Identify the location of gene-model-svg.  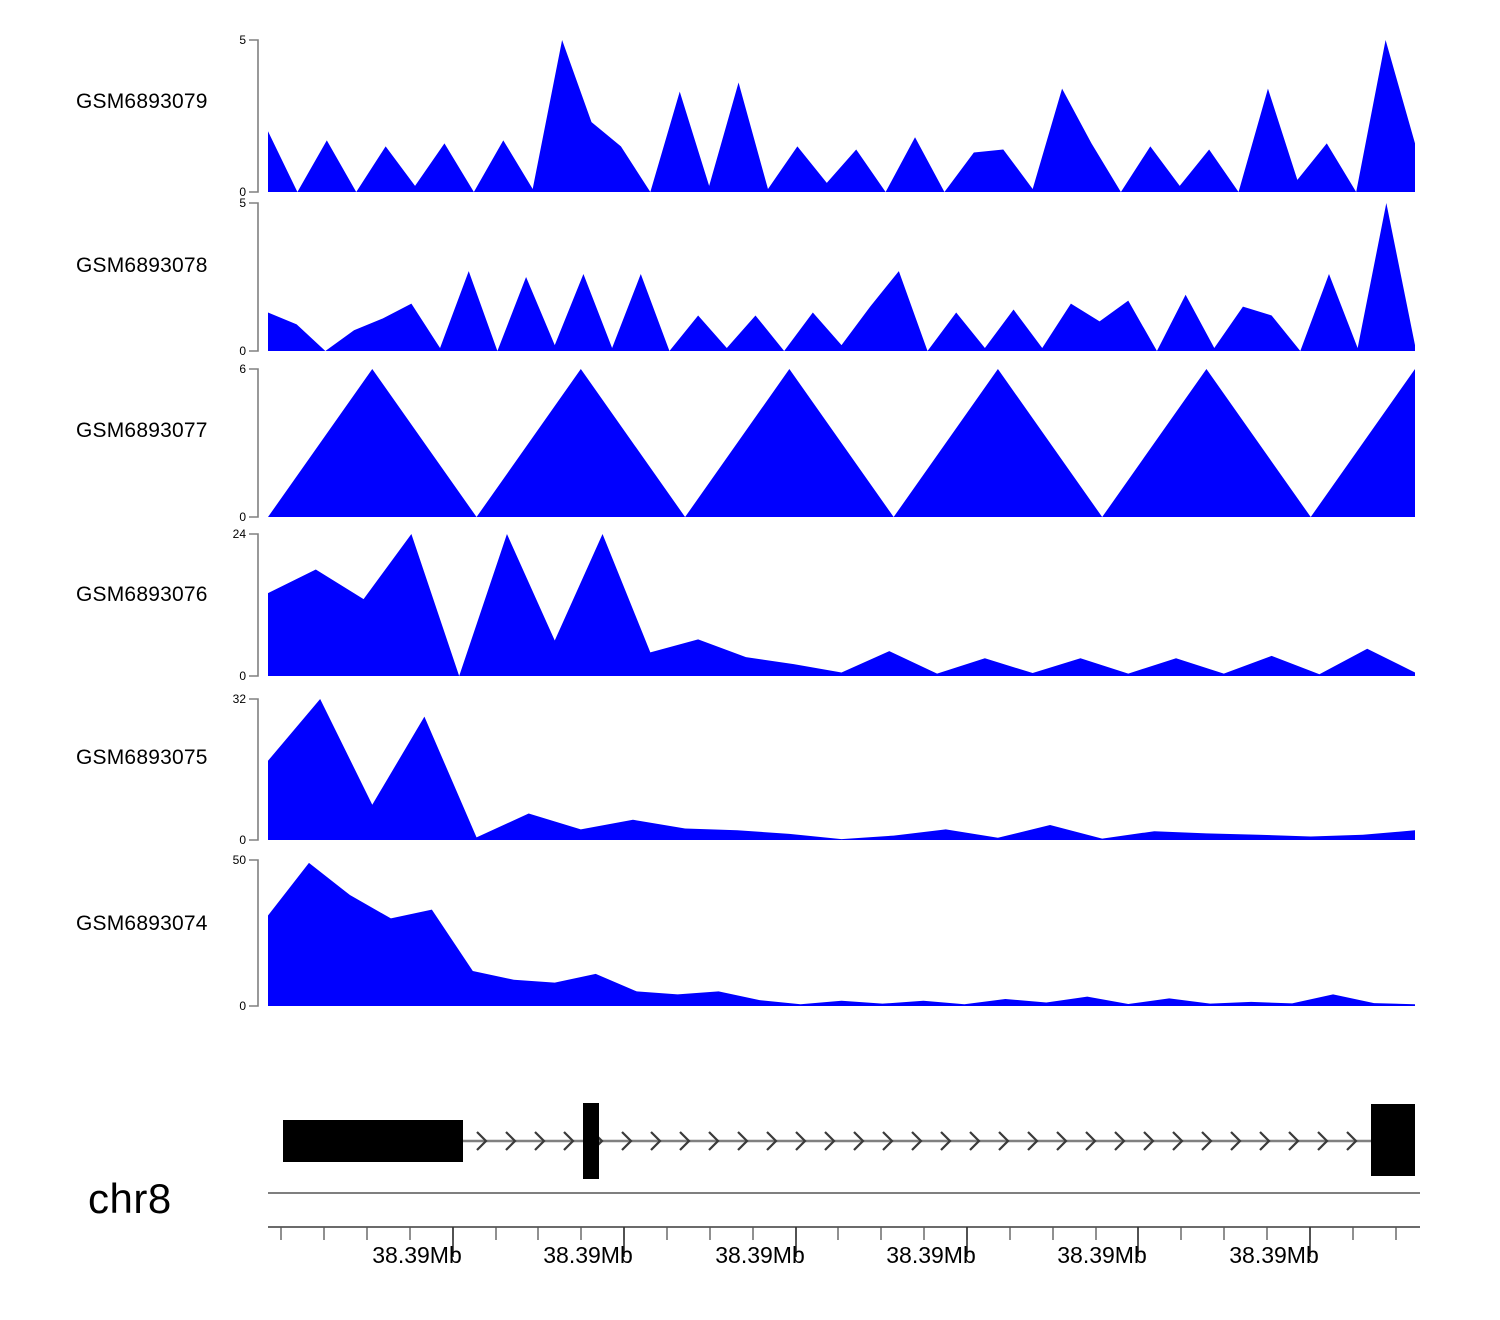
(844, 1148).